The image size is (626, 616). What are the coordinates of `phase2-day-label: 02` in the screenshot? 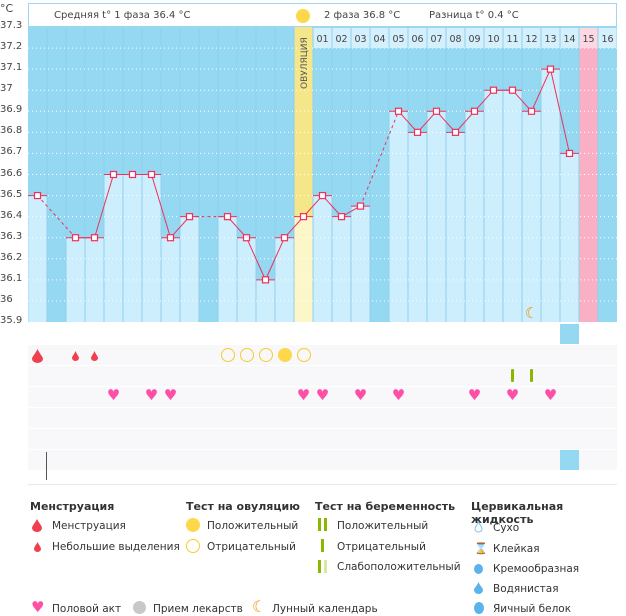 It's located at (341, 39).